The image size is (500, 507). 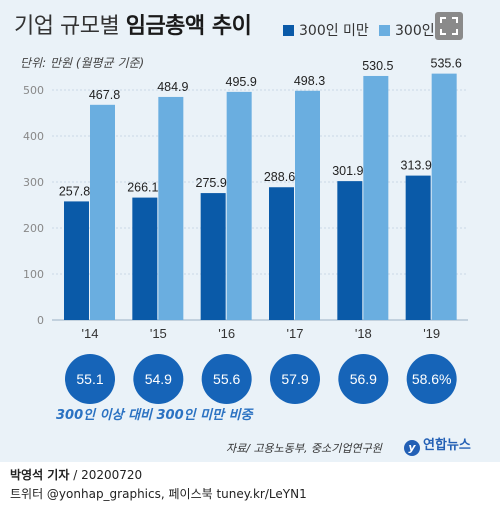 I want to click on brand-logo: y 연합뉴스, so click(x=437, y=445).